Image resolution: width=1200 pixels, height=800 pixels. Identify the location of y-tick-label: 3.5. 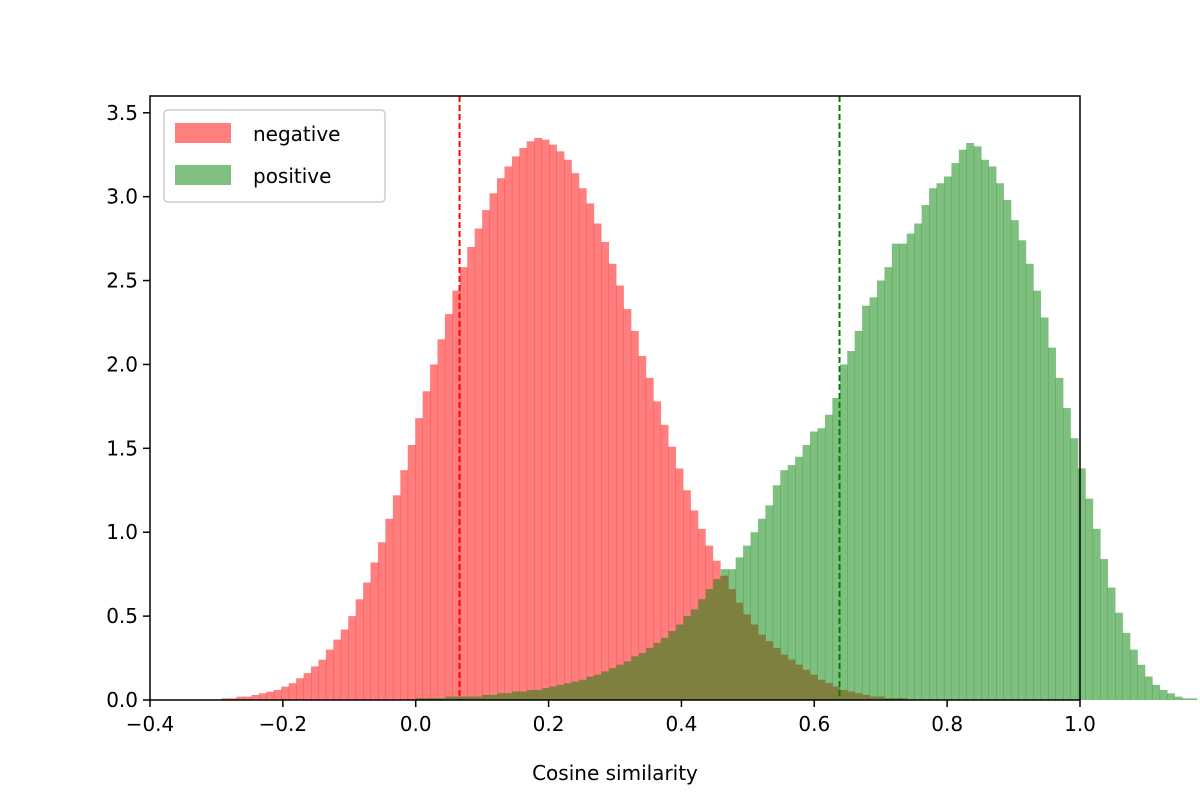
(122, 113).